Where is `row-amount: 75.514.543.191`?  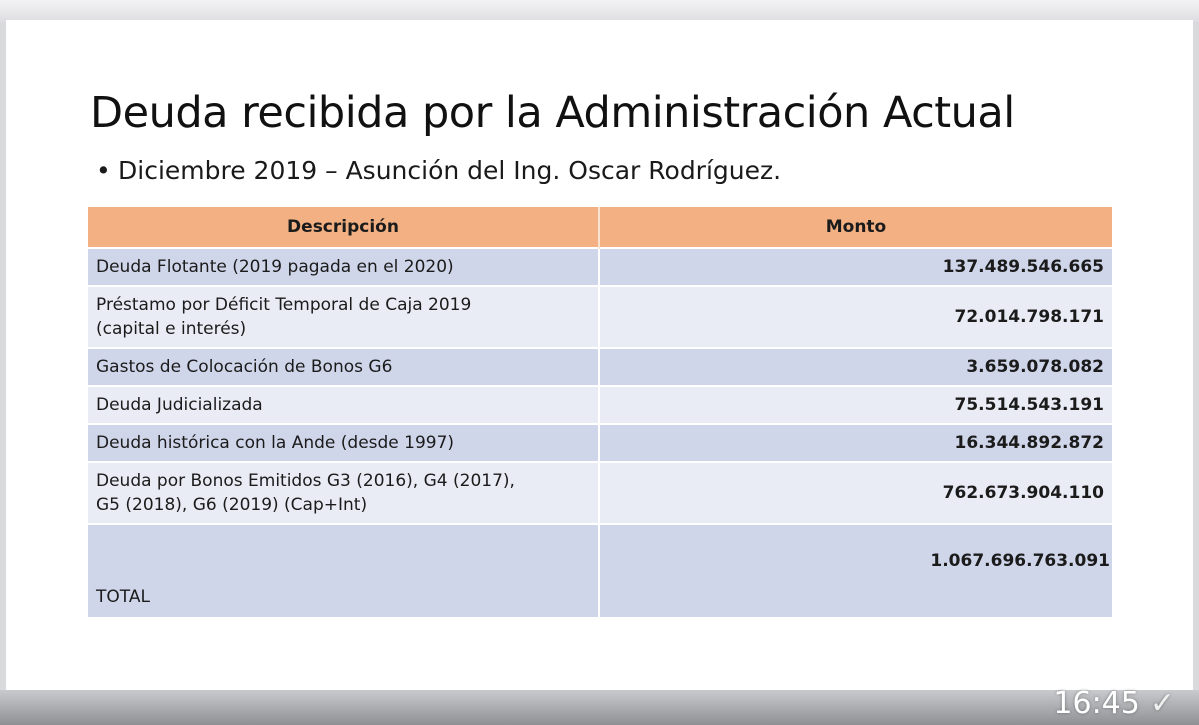 row-amount: 75.514.543.191 is located at coordinates (855, 404).